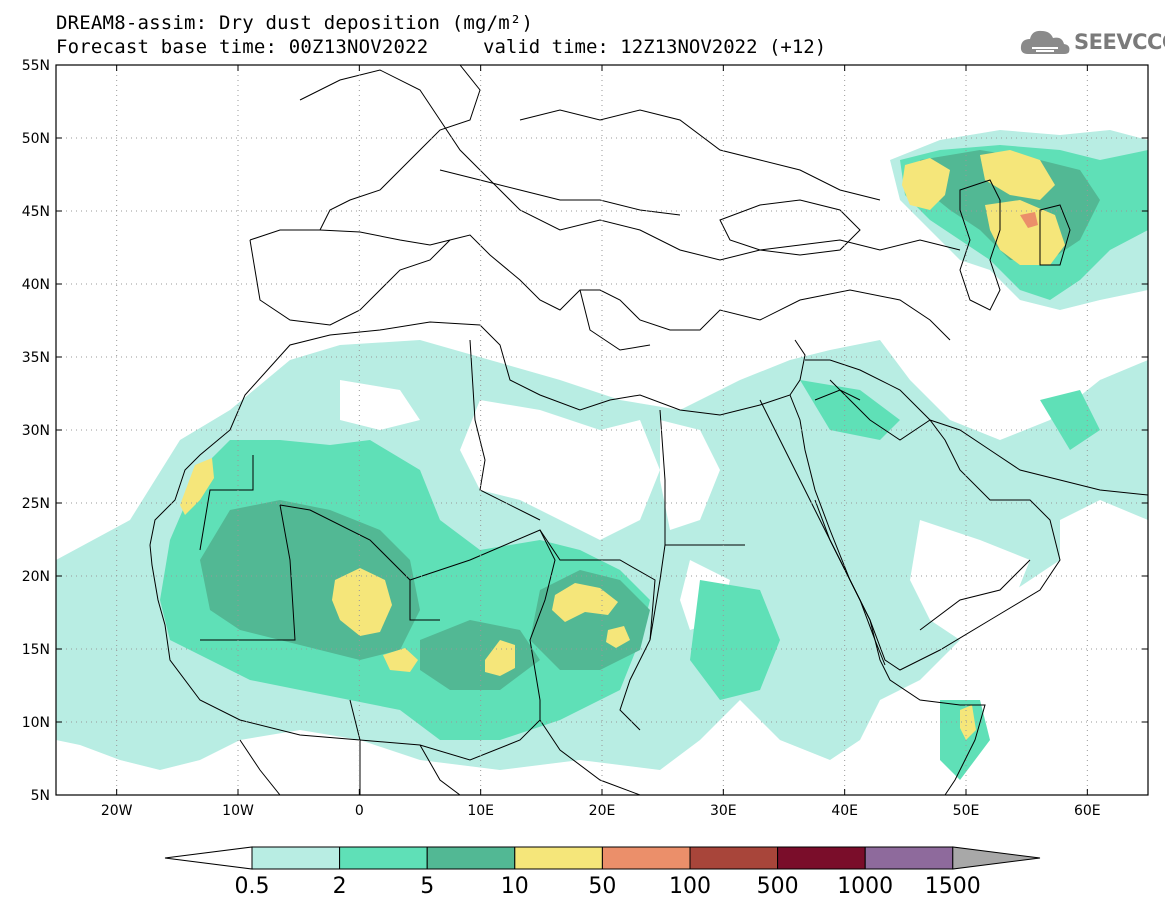 The width and height of the screenshot is (1165, 907). What do you see at coordinates (36, 66) in the screenshot?
I see `lat-tick-label: 55N` at bounding box center [36, 66].